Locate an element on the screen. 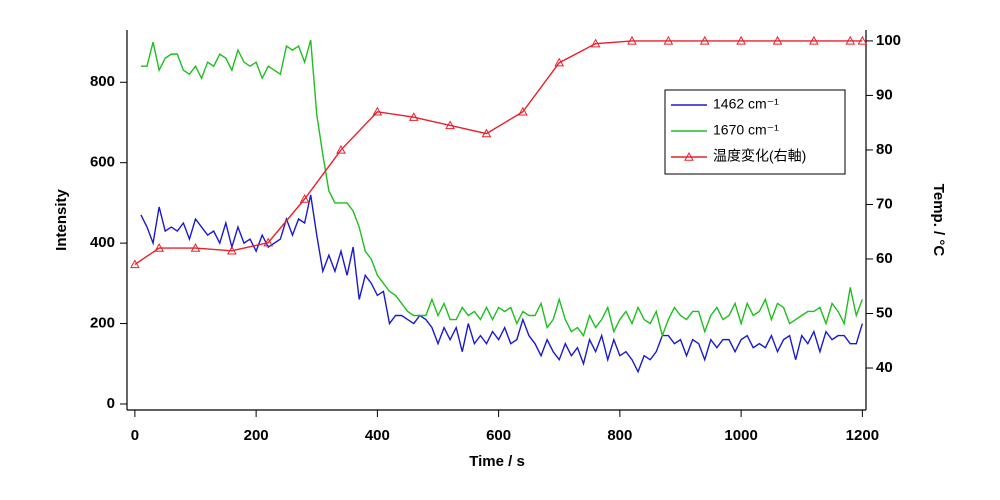 This screenshot has width=1000, height=500. y-tick-label: 200 is located at coordinates (102, 323).